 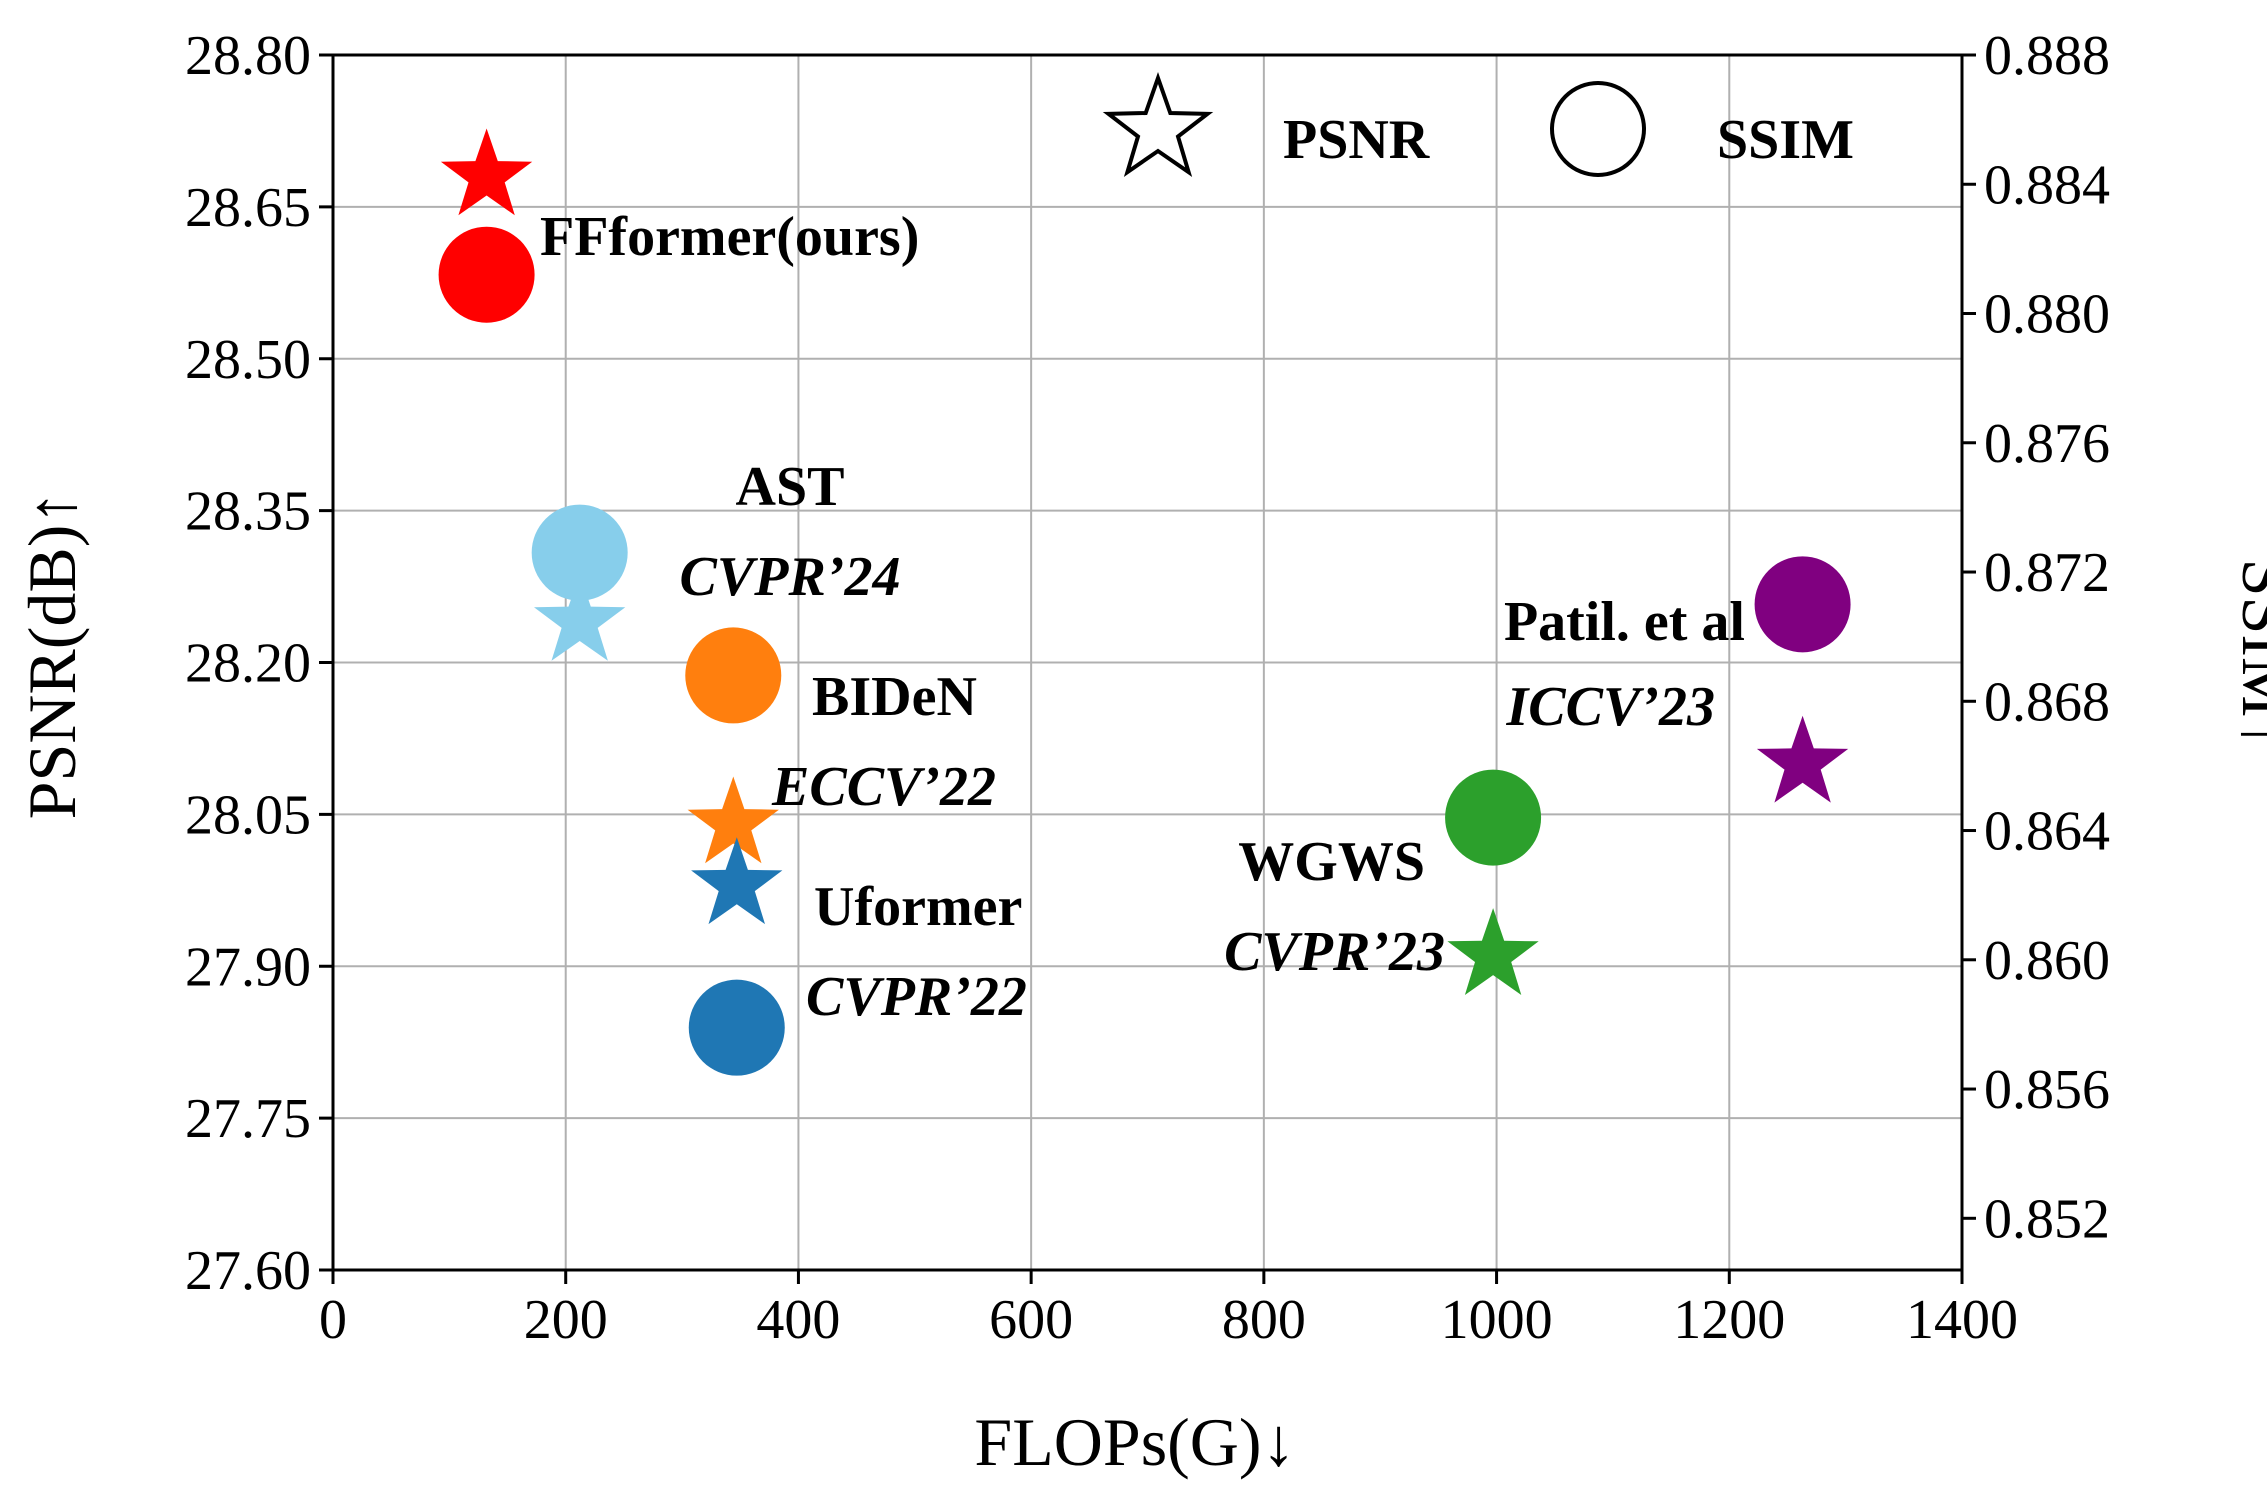 What do you see at coordinates (1264, 1320) in the screenshot?
I see `x-tick-label: 800` at bounding box center [1264, 1320].